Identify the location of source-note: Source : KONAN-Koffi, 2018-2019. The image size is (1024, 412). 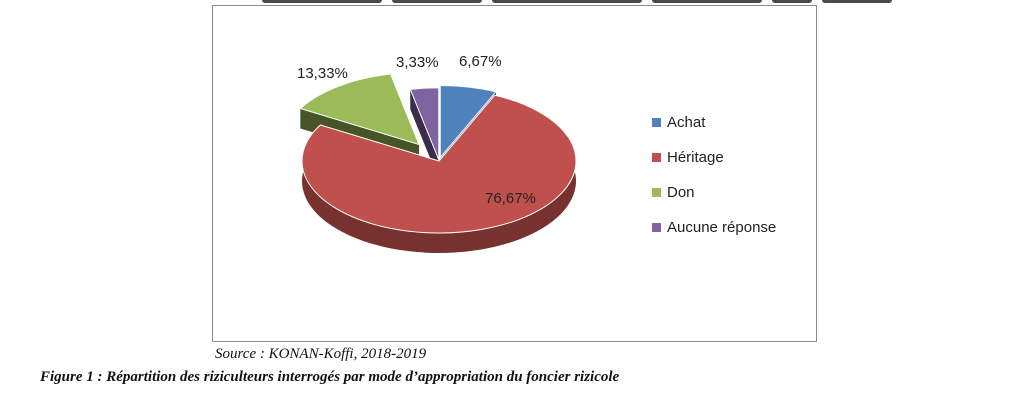
(321, 354).